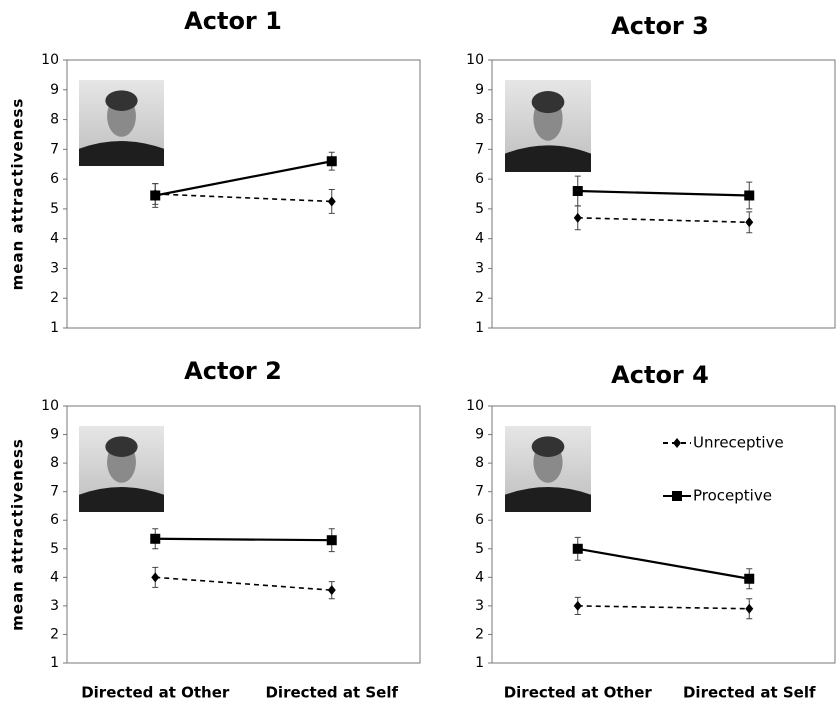 Image resolution: width=837 pixels, height=707 pixels. Describe the element at coordinates (732, 496) in the screenshot. I see `legend-label: Proceptive` at that location.